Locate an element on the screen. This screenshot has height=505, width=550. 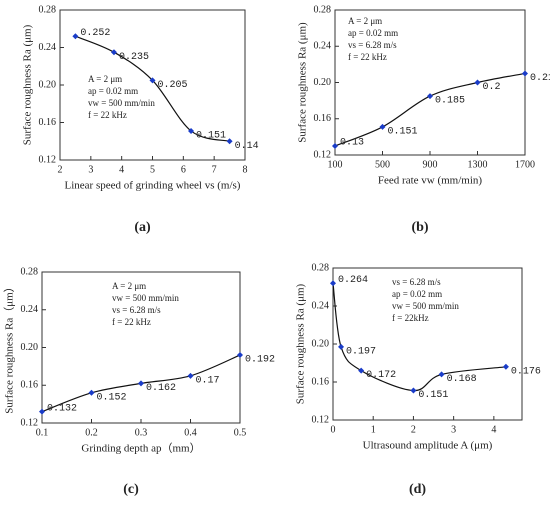
data-label: 0.132 is located at coordinates (62, 408).